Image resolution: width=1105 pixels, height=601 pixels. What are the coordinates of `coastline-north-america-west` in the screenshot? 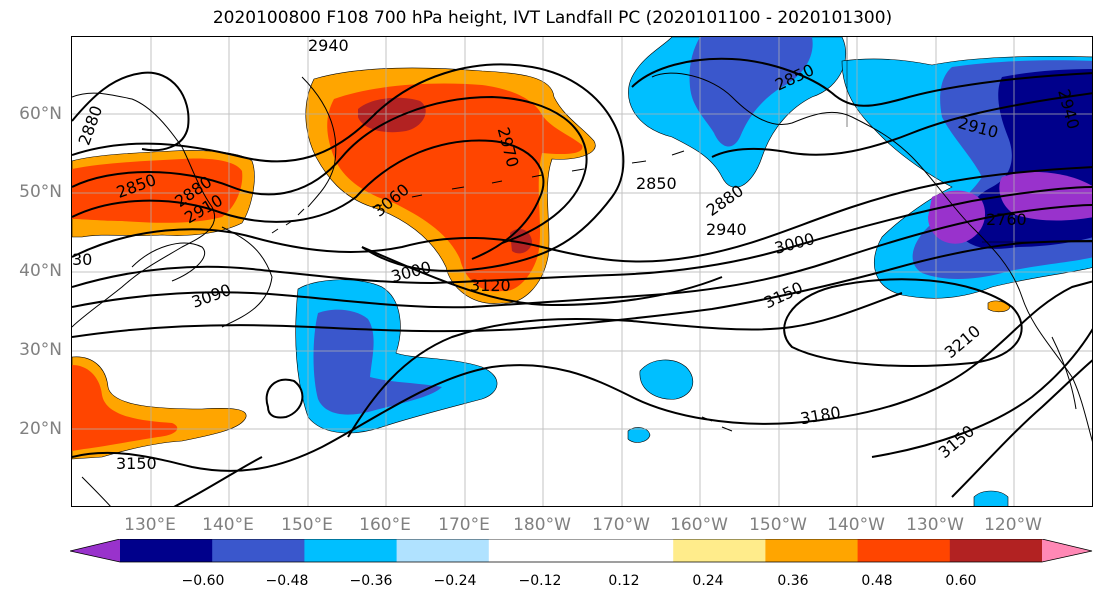 It's located at (1031, 334).